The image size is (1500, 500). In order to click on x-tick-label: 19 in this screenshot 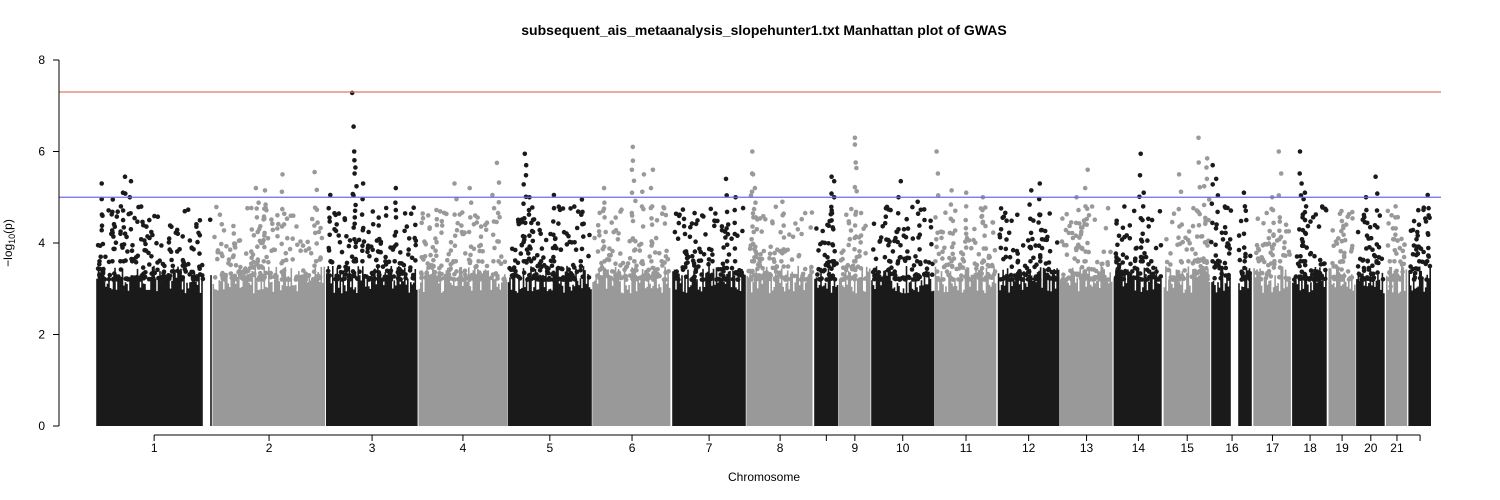, I will do `click(1342, 448)`.